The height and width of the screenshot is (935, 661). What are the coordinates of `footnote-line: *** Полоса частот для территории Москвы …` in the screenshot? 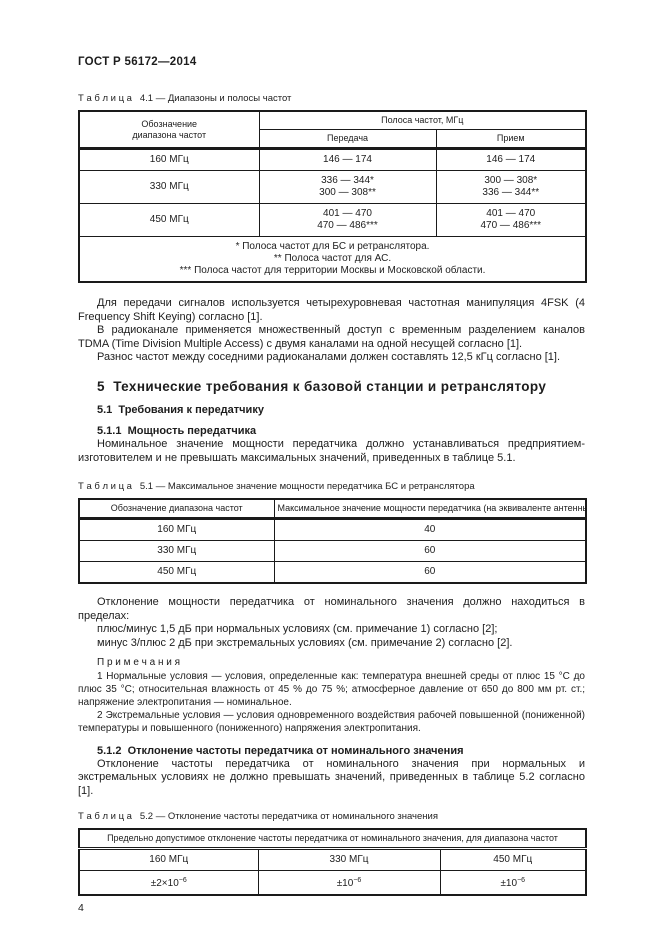 It's located at (332, 270).